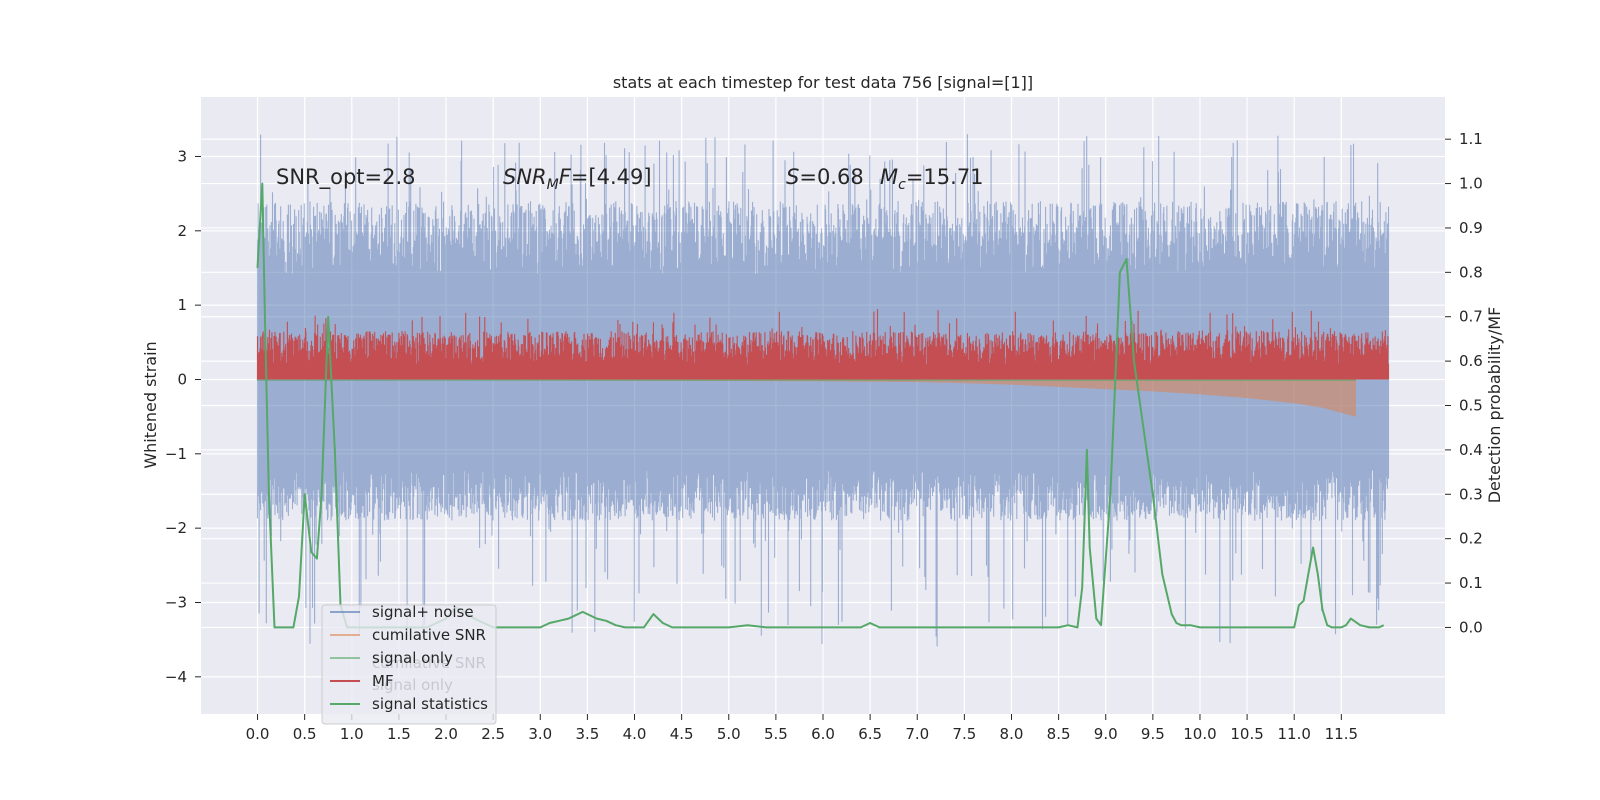  Describe the element at coordinates (150, 404) in the screenshot. I see `y-axis-label: Whitened strain` at that location.